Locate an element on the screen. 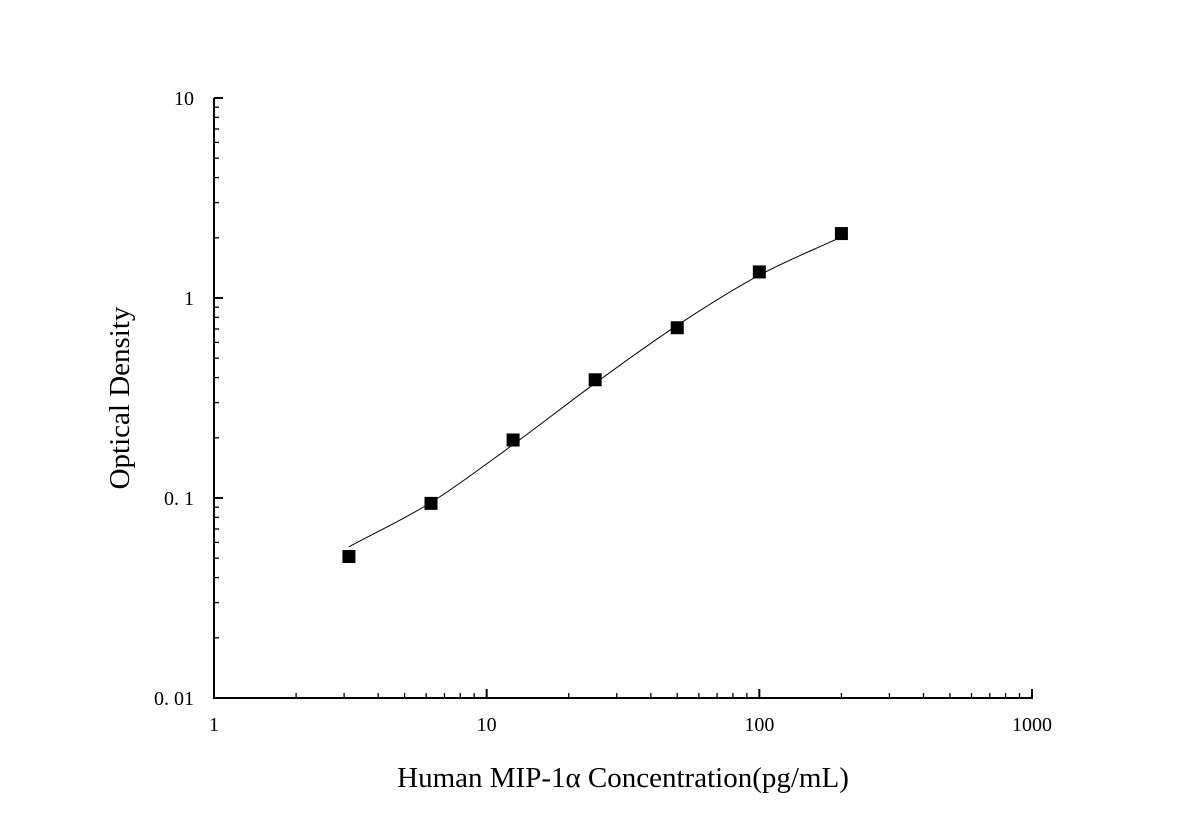 The height and width of the screenshot is (838, 1200). y-tick-label: 10 is located at coordinates (184, 99).